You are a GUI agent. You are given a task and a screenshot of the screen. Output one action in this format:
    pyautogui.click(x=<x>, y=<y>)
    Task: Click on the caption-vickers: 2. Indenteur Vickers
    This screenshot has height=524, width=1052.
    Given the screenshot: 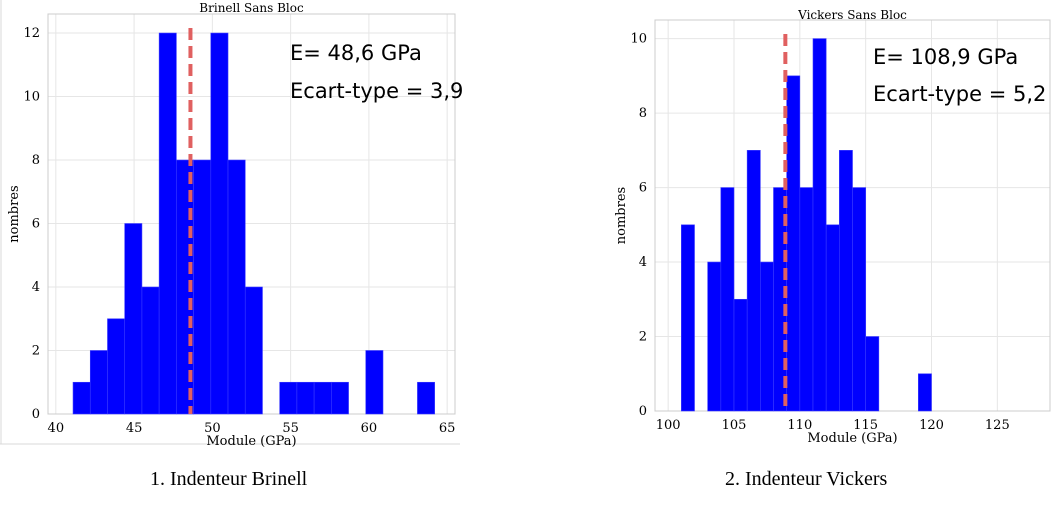 What is the action you would take?
    pyautogui.click(x=806, y=479)
    